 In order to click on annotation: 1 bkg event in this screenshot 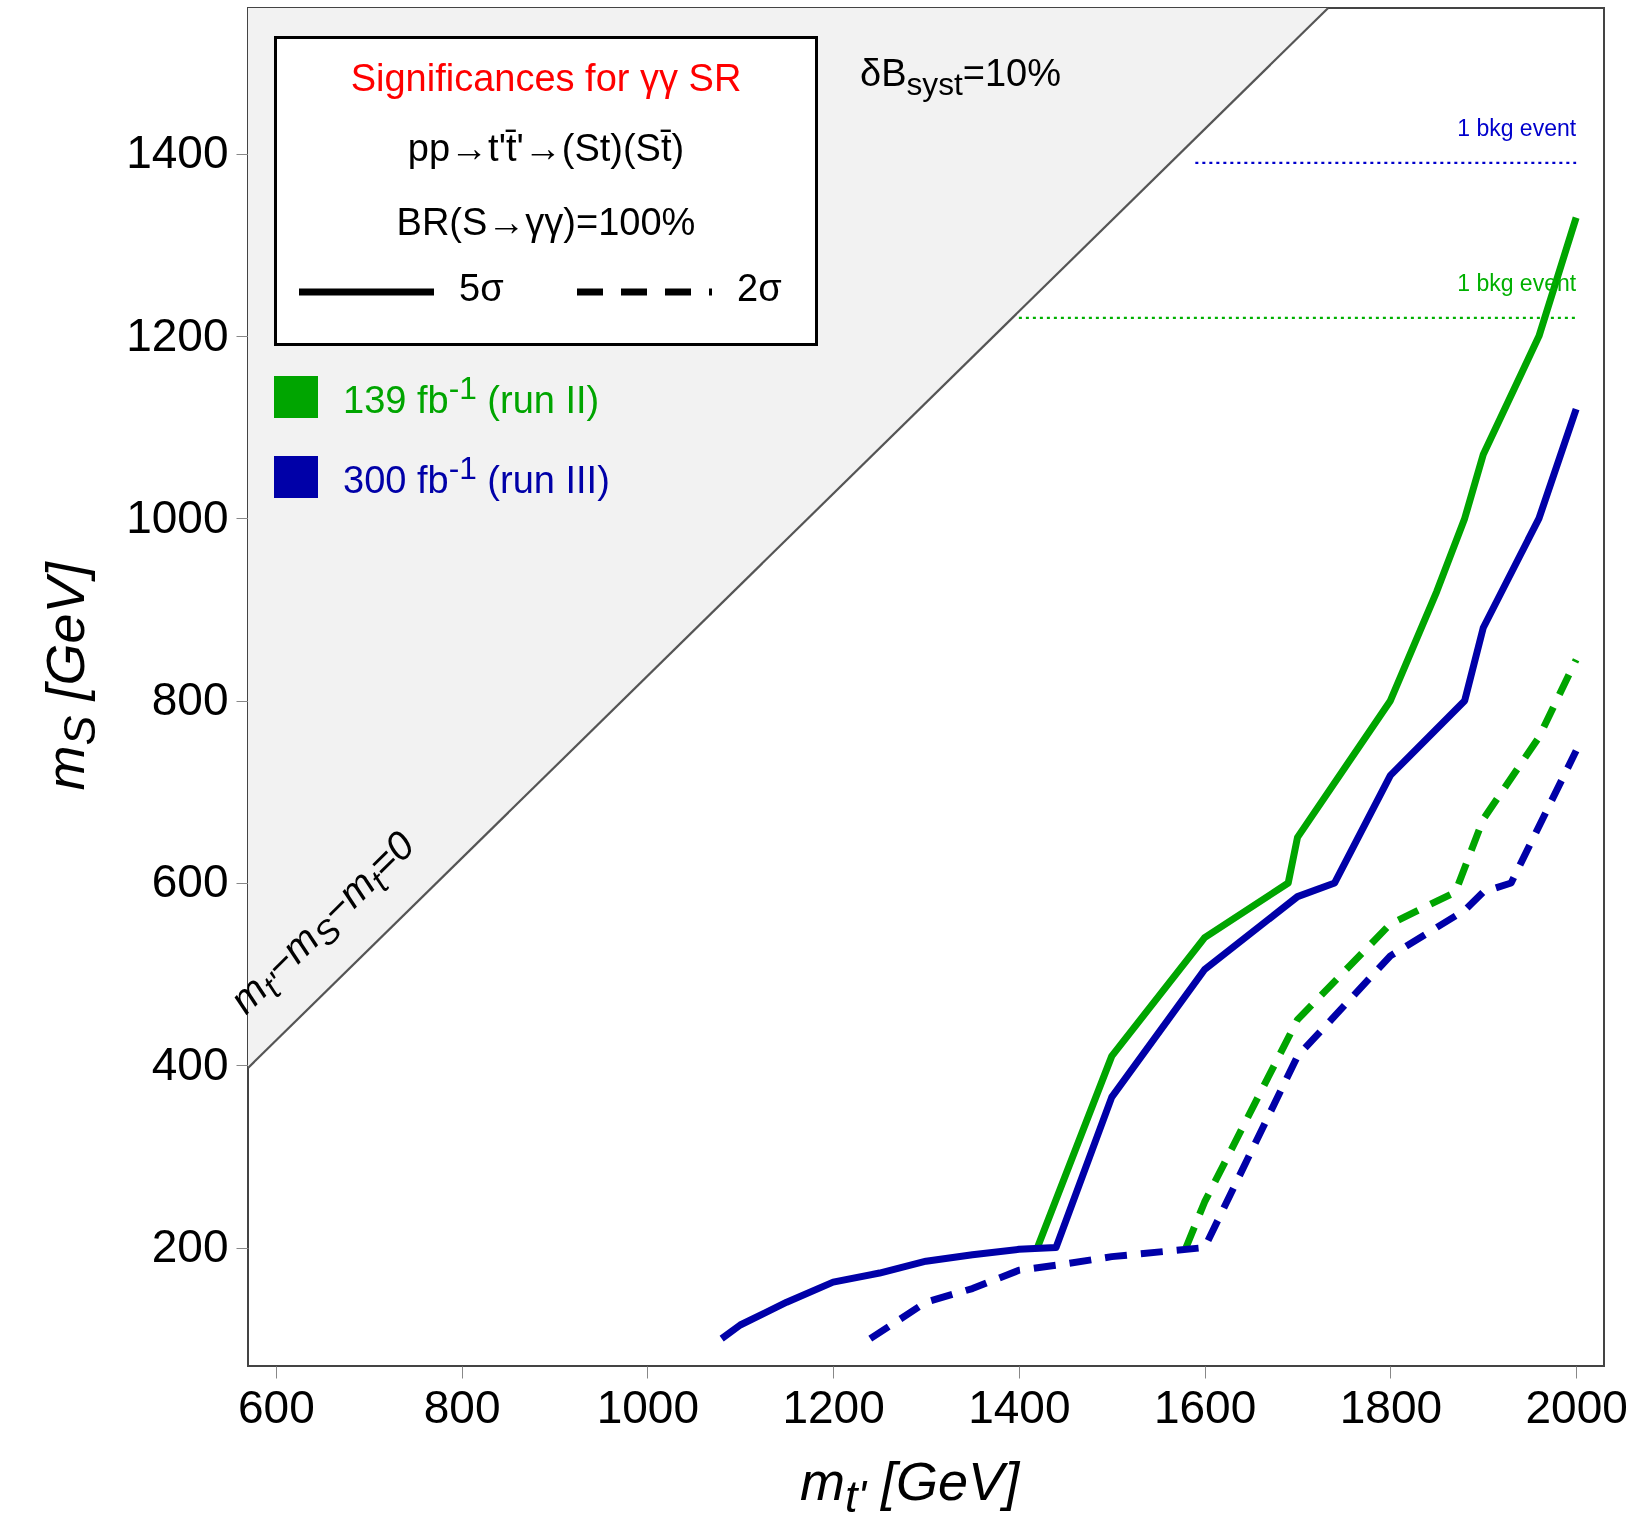, I will do `click(1517, 127)`.